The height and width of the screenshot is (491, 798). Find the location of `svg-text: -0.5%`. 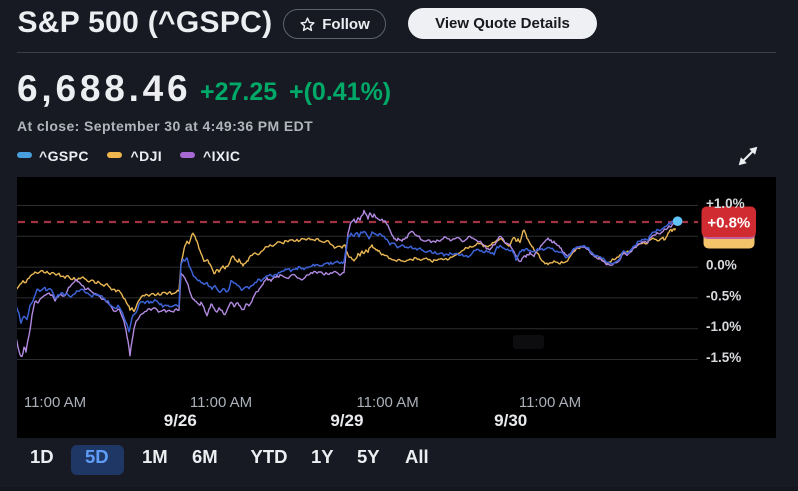

svg-text: -0.5% is located at coordinates (723, 295).